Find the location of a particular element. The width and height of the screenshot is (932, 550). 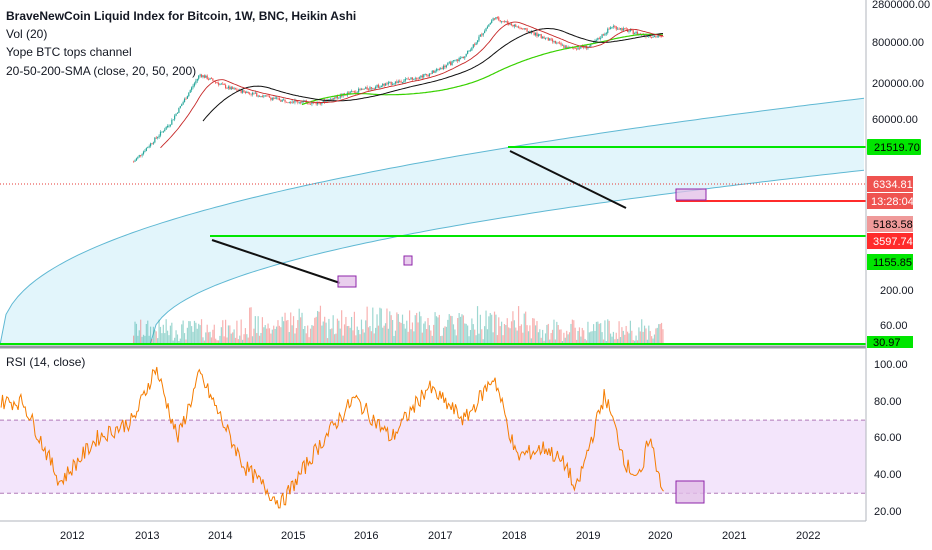

box-2020 is located at coordinates (691, 194).